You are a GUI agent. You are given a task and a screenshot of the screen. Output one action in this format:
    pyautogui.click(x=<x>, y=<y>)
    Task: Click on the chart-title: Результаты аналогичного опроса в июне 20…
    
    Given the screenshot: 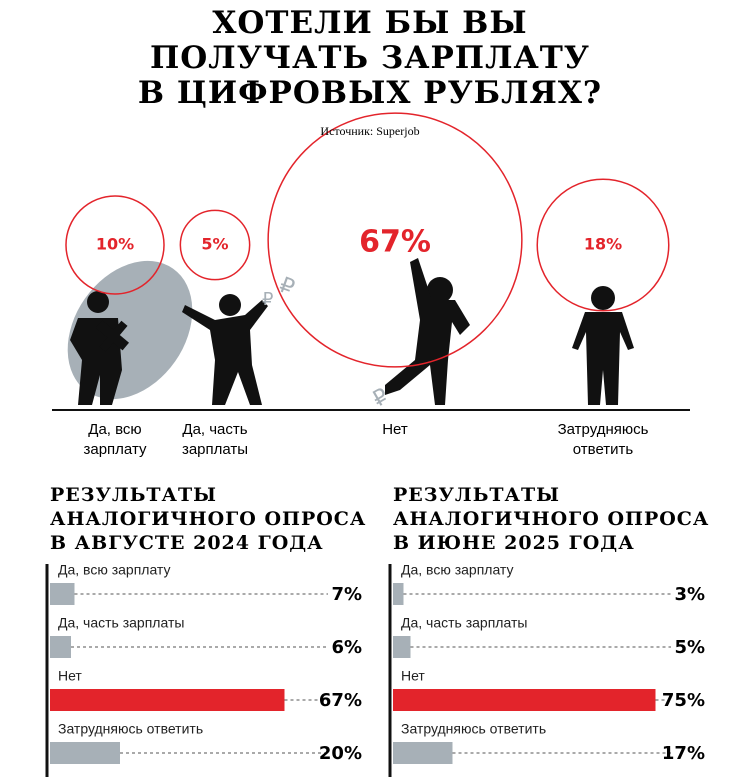 What is the action you would take?
    pyautogui.click(x=551, y=519)
    